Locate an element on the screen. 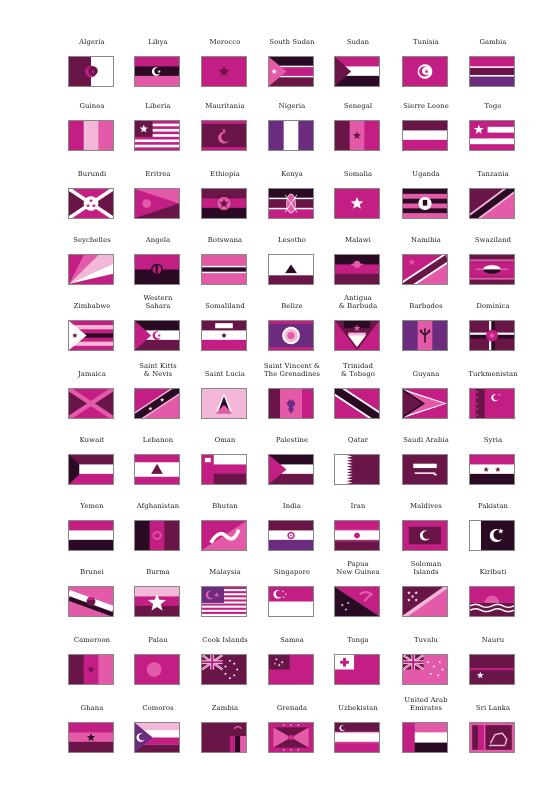 This screenshot has height=800, width=560. country-name: Burma is located at coordinates (158, 572).